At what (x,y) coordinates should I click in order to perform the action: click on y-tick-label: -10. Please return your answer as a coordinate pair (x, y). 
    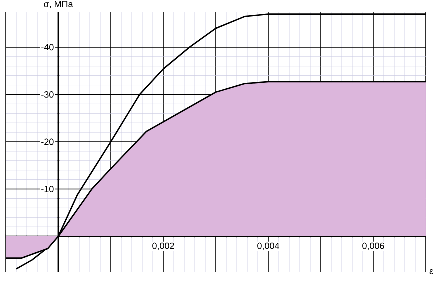
    Looking at the image, I should click on (48, 189).